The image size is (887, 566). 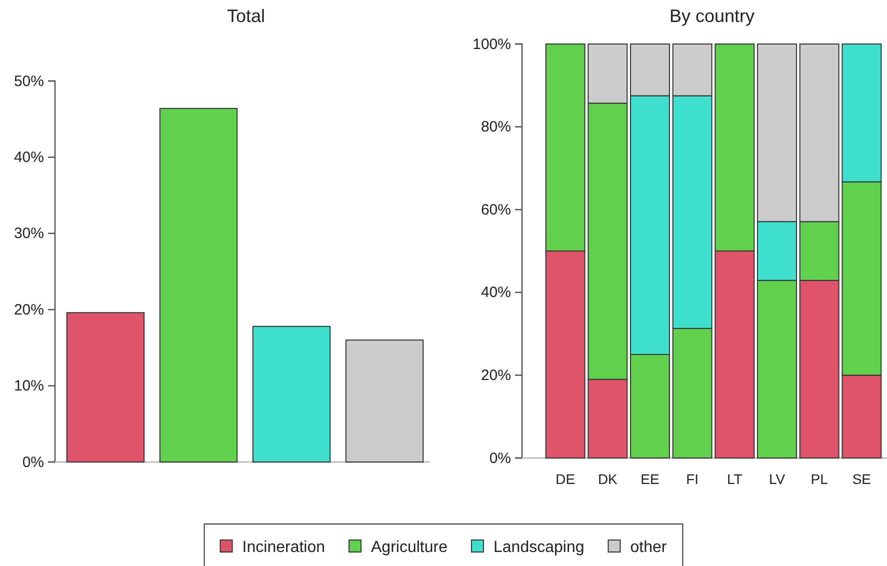 I want to click on y-tick-label: 60%, so click(x=495, y=209).